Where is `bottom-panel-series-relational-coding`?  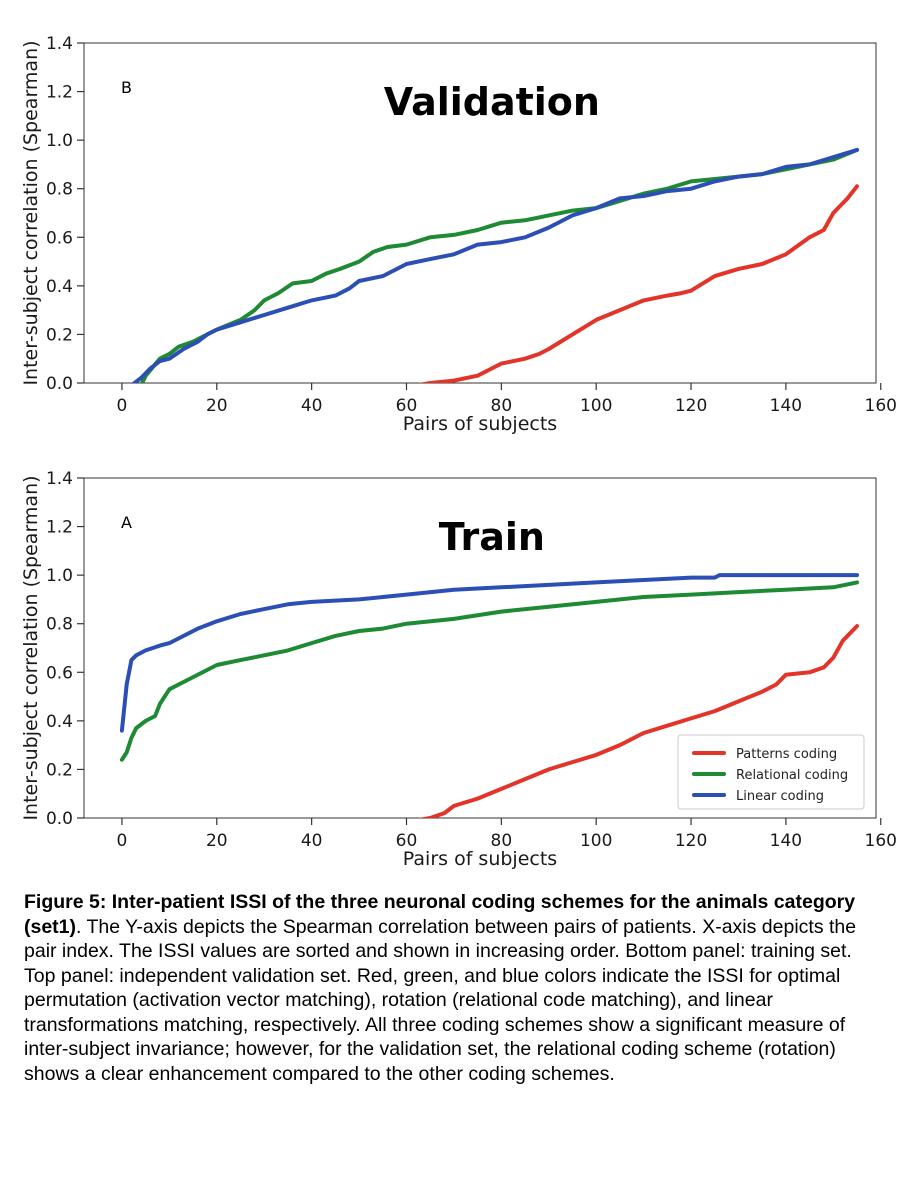
bottom-panel-series-relational-coding is located at coordinates (489, 671).